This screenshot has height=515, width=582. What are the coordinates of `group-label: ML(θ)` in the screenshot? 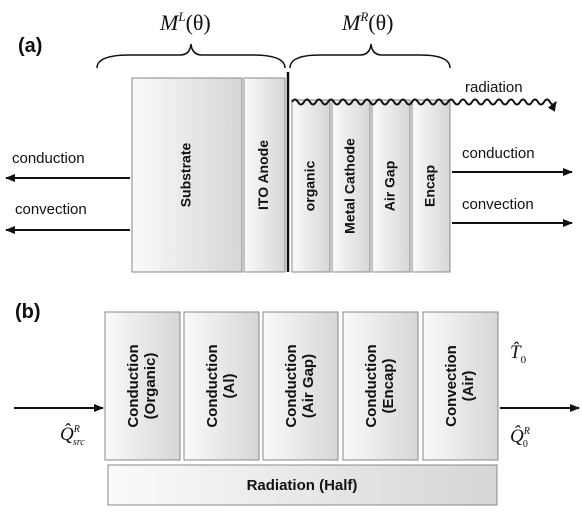 It's located at (185, 22).